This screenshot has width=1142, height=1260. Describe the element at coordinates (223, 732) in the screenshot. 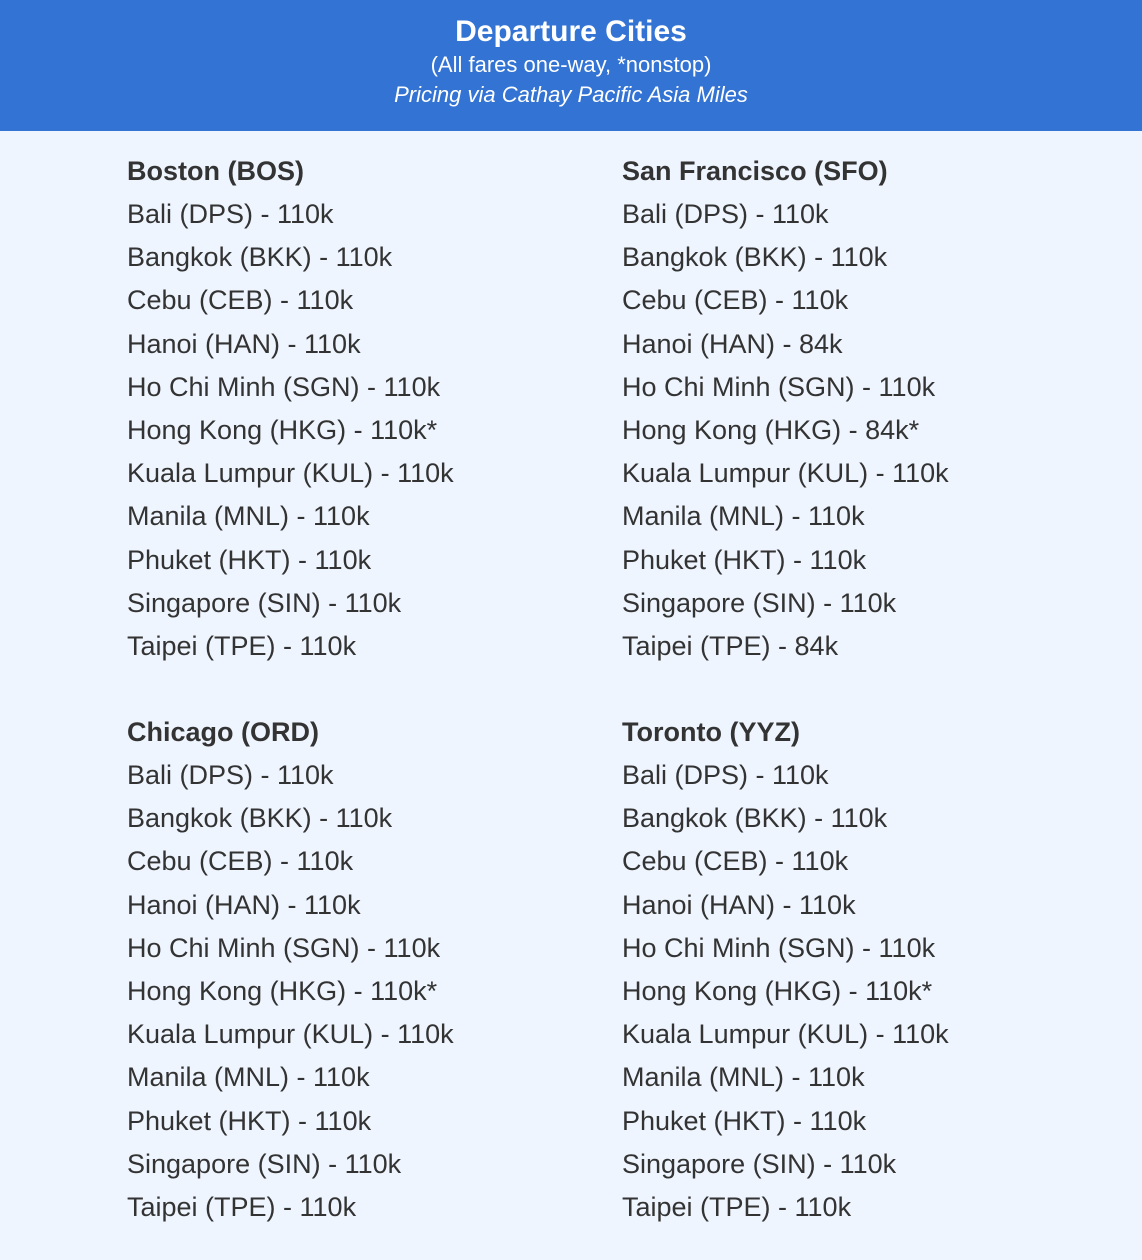

I see `city-heading: Chicago (ORD)` at that location.